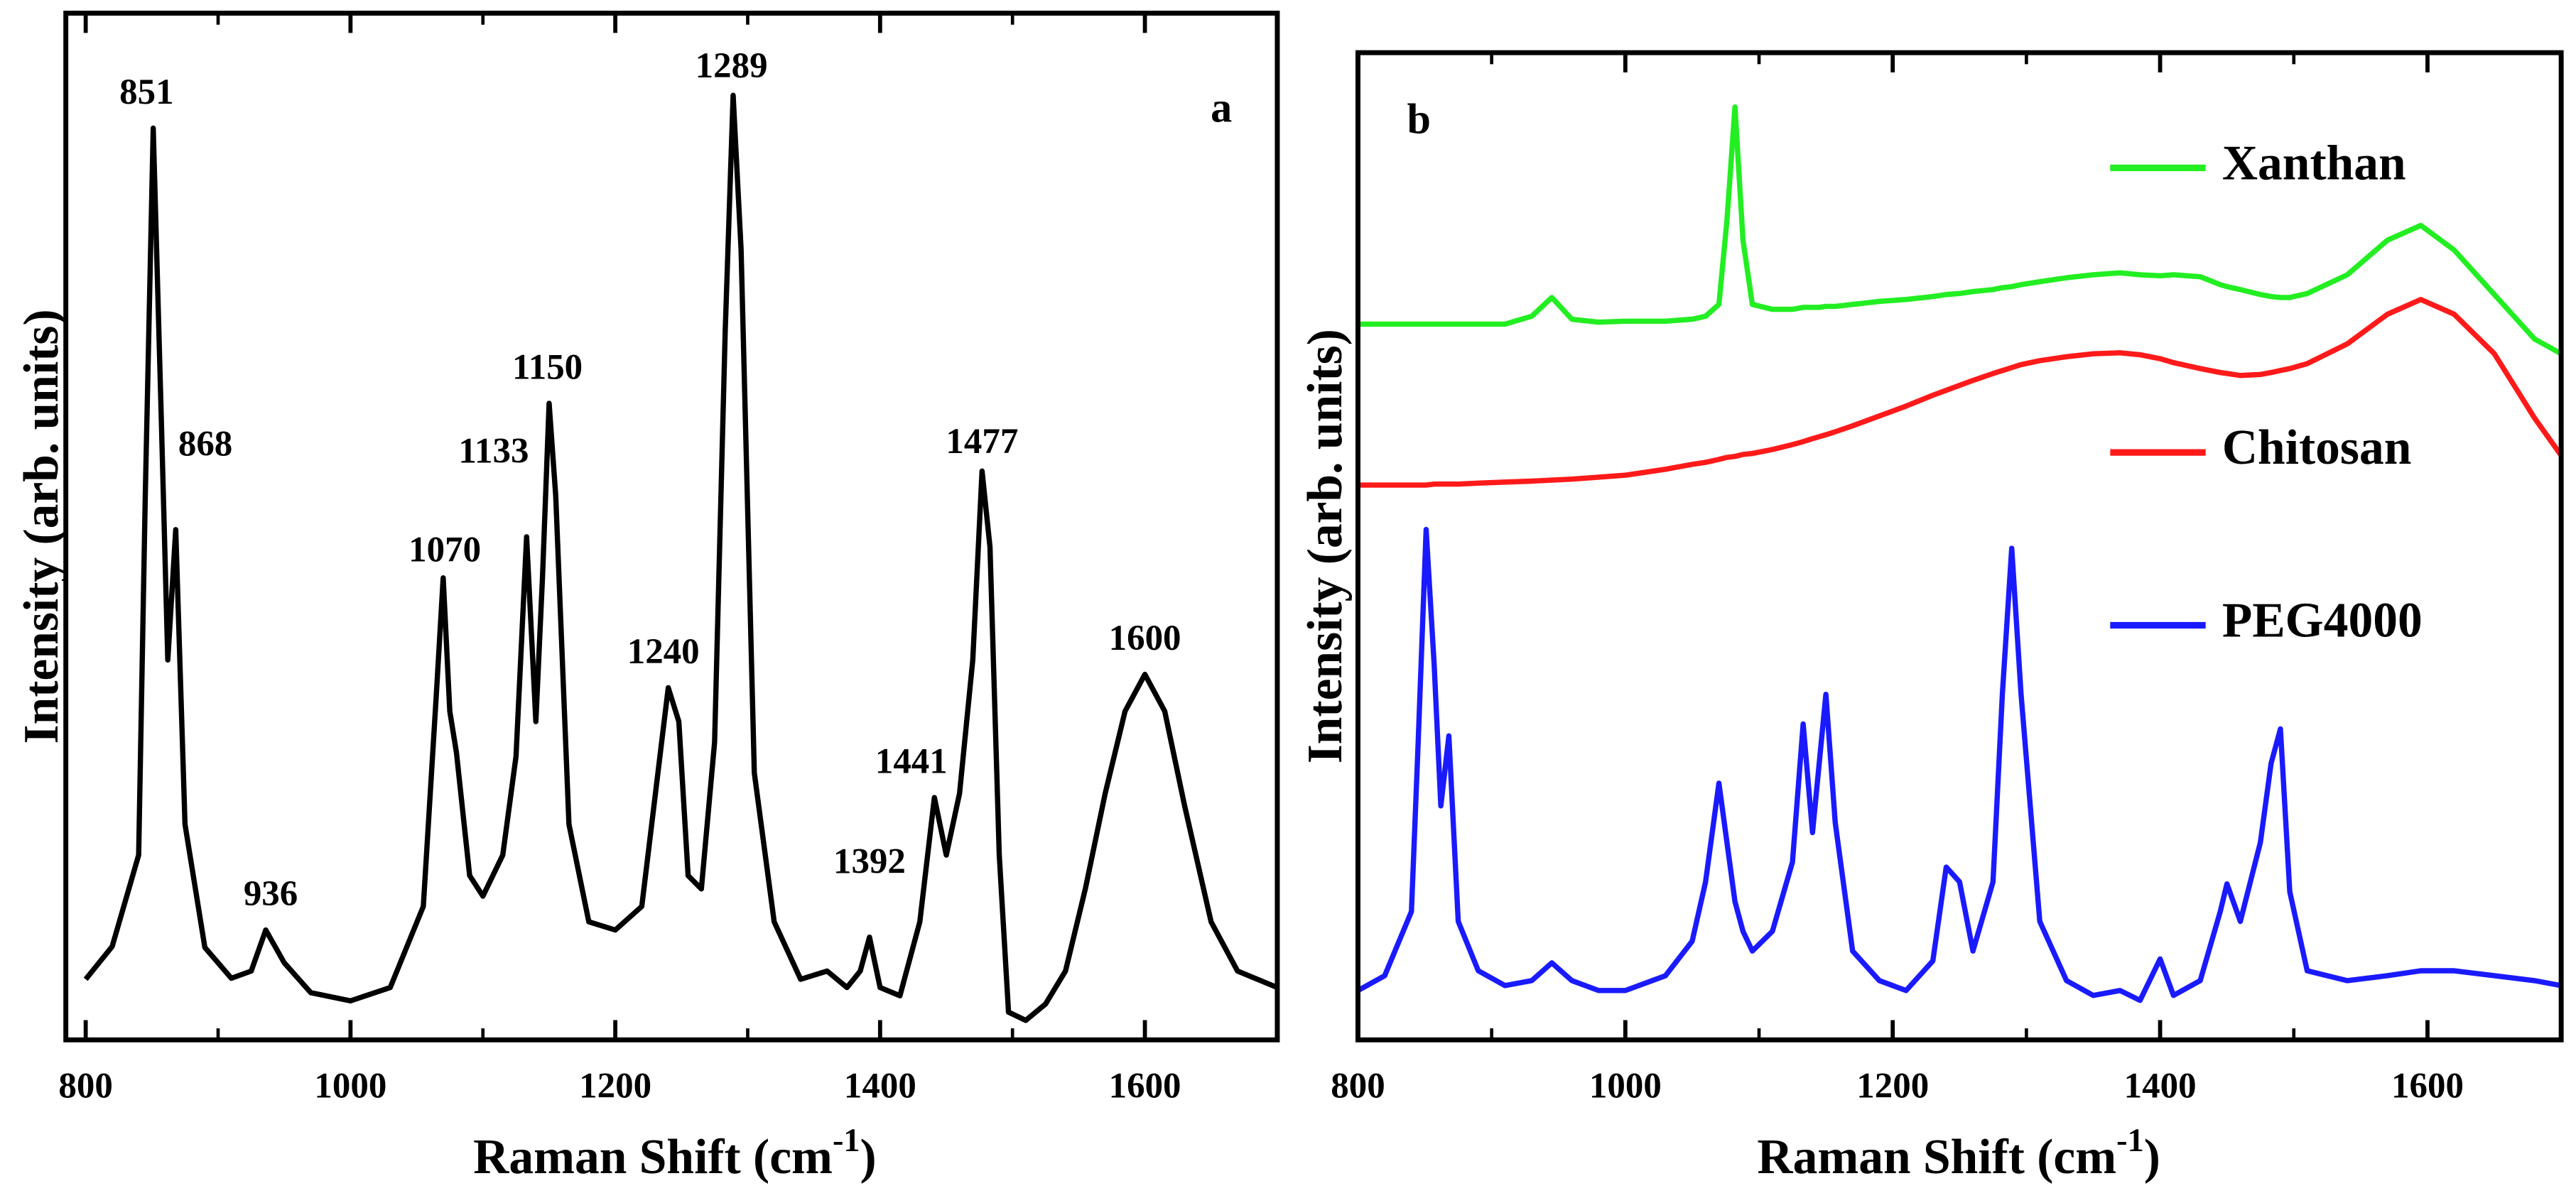  Describe the element at coordinates (1221, 107) in the screenshot. I see `panel-label: a` at that location.